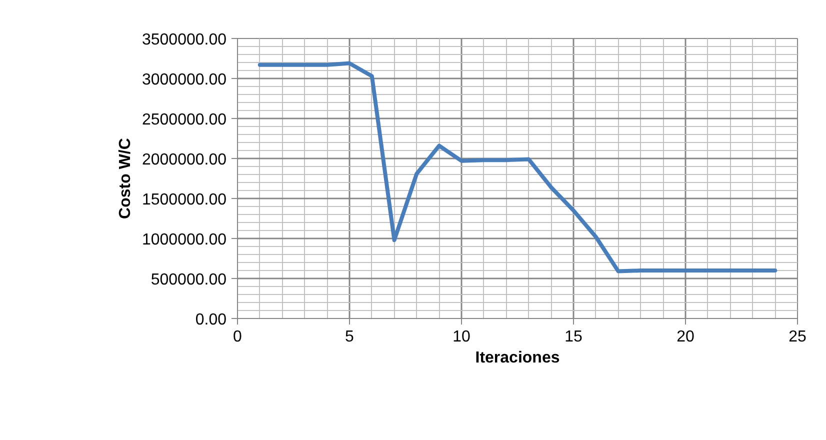 This screenshot has height=440, width=826. What do you see at coordinates (184, 240) in the screenshot?
I see `y-tick-label: 1000000.00` at bounding box center [184, 240].